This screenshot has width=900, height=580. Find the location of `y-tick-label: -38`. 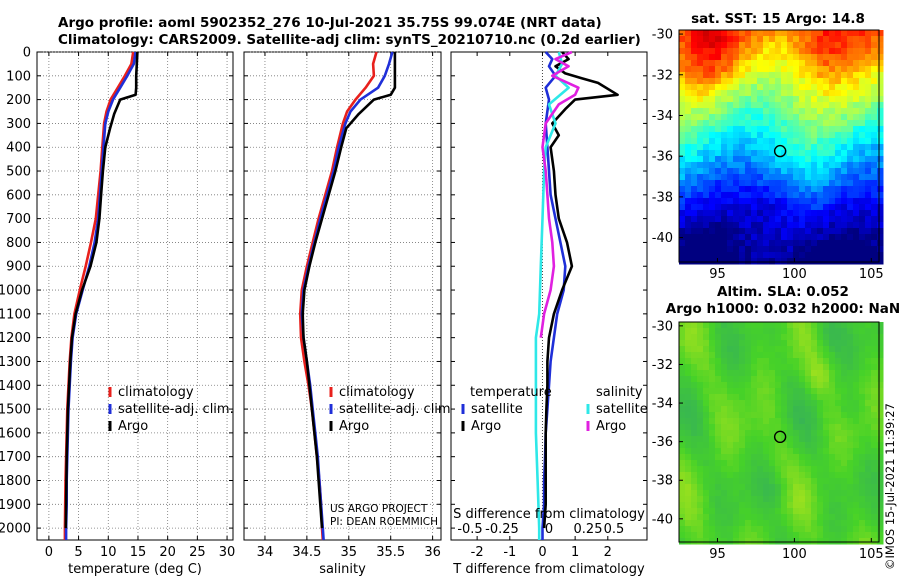

y-tick-label: -38 is located at coordinates (662, 481).